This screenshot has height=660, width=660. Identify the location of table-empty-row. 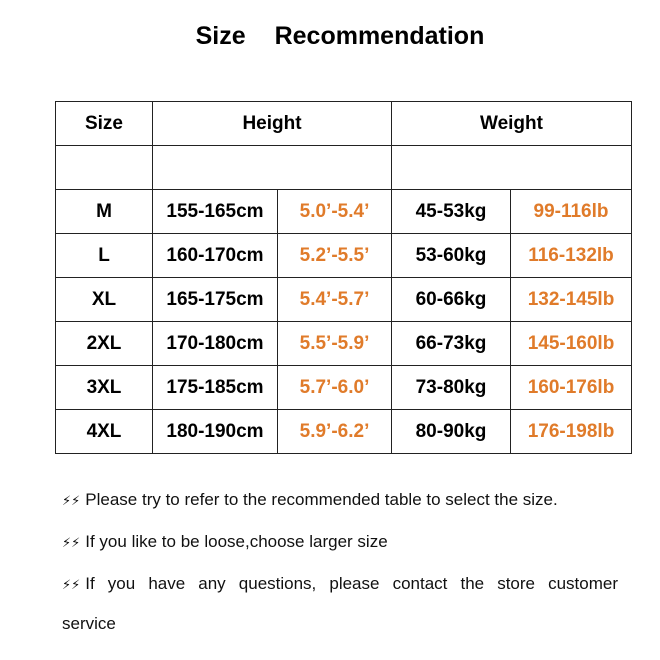
(343, 167).